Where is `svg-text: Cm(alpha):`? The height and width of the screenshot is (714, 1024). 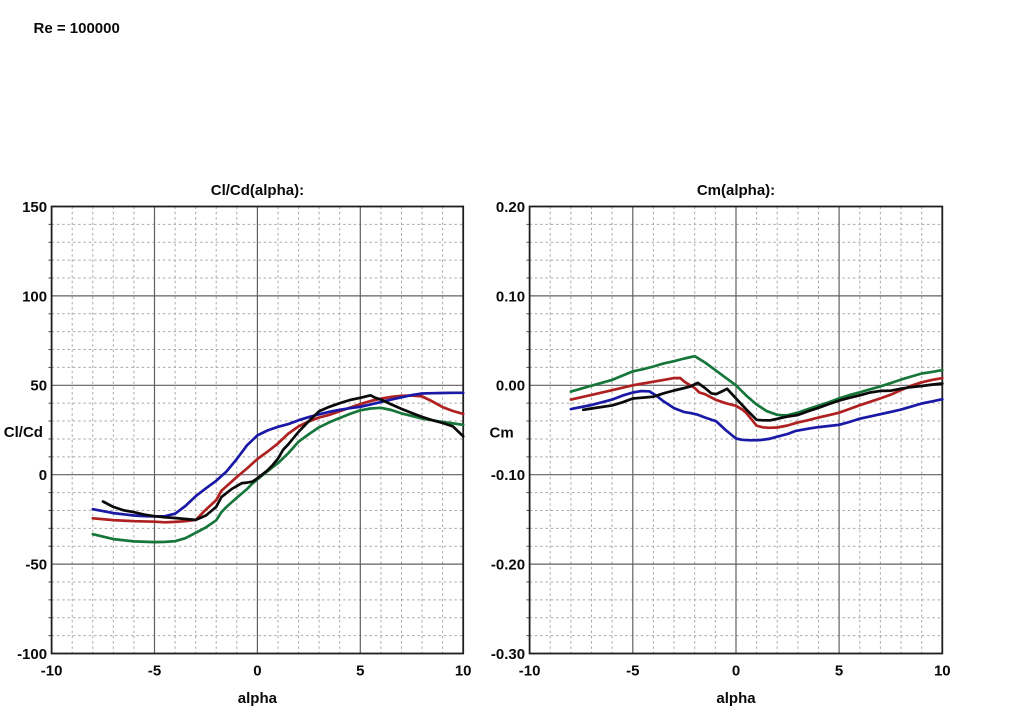
svg-text: Cm(alpha): is located at coordinates (736, 190).